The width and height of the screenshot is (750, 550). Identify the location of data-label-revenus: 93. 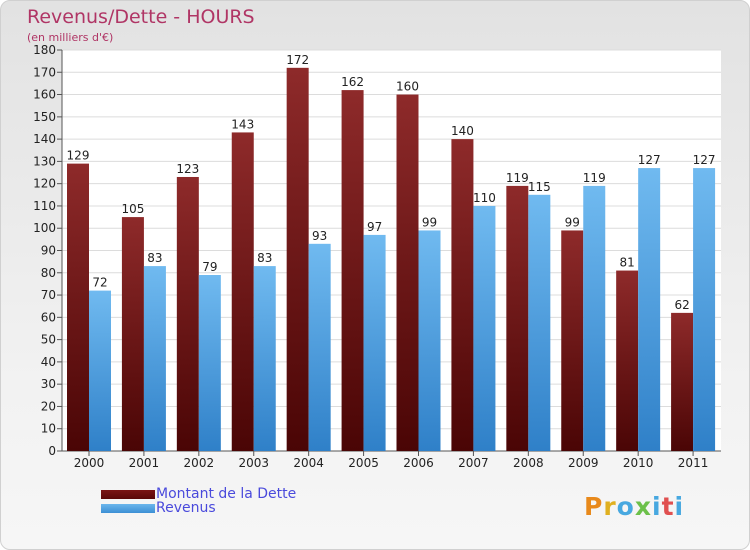
(319, 236).